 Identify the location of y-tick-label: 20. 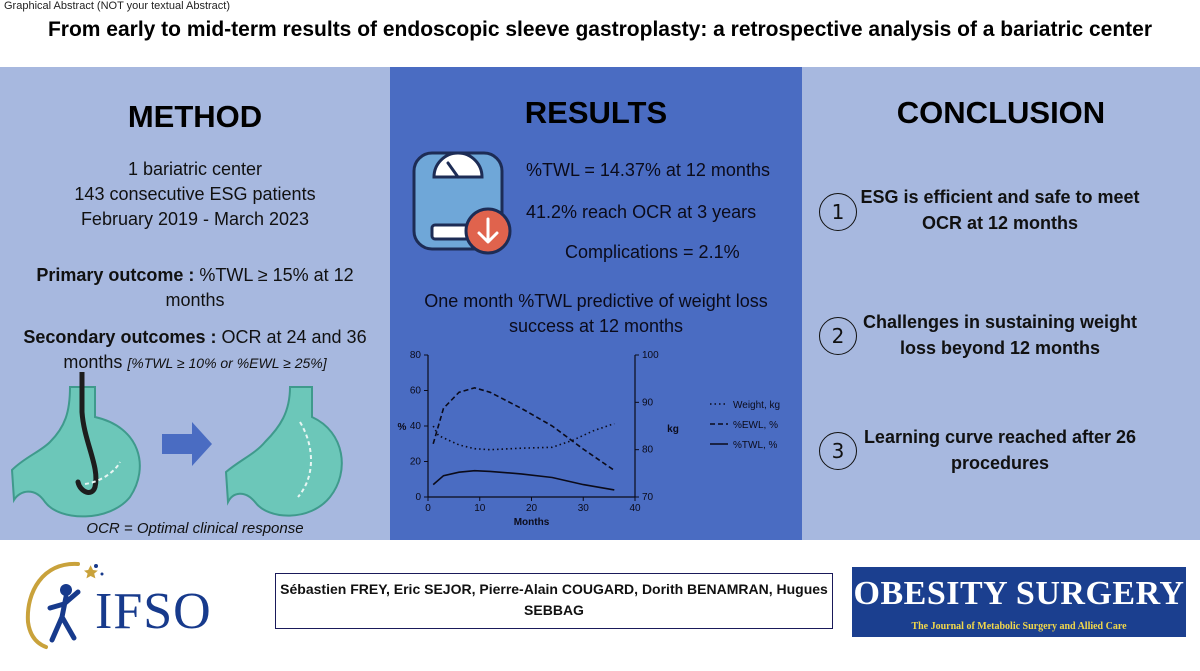
(416, 462).